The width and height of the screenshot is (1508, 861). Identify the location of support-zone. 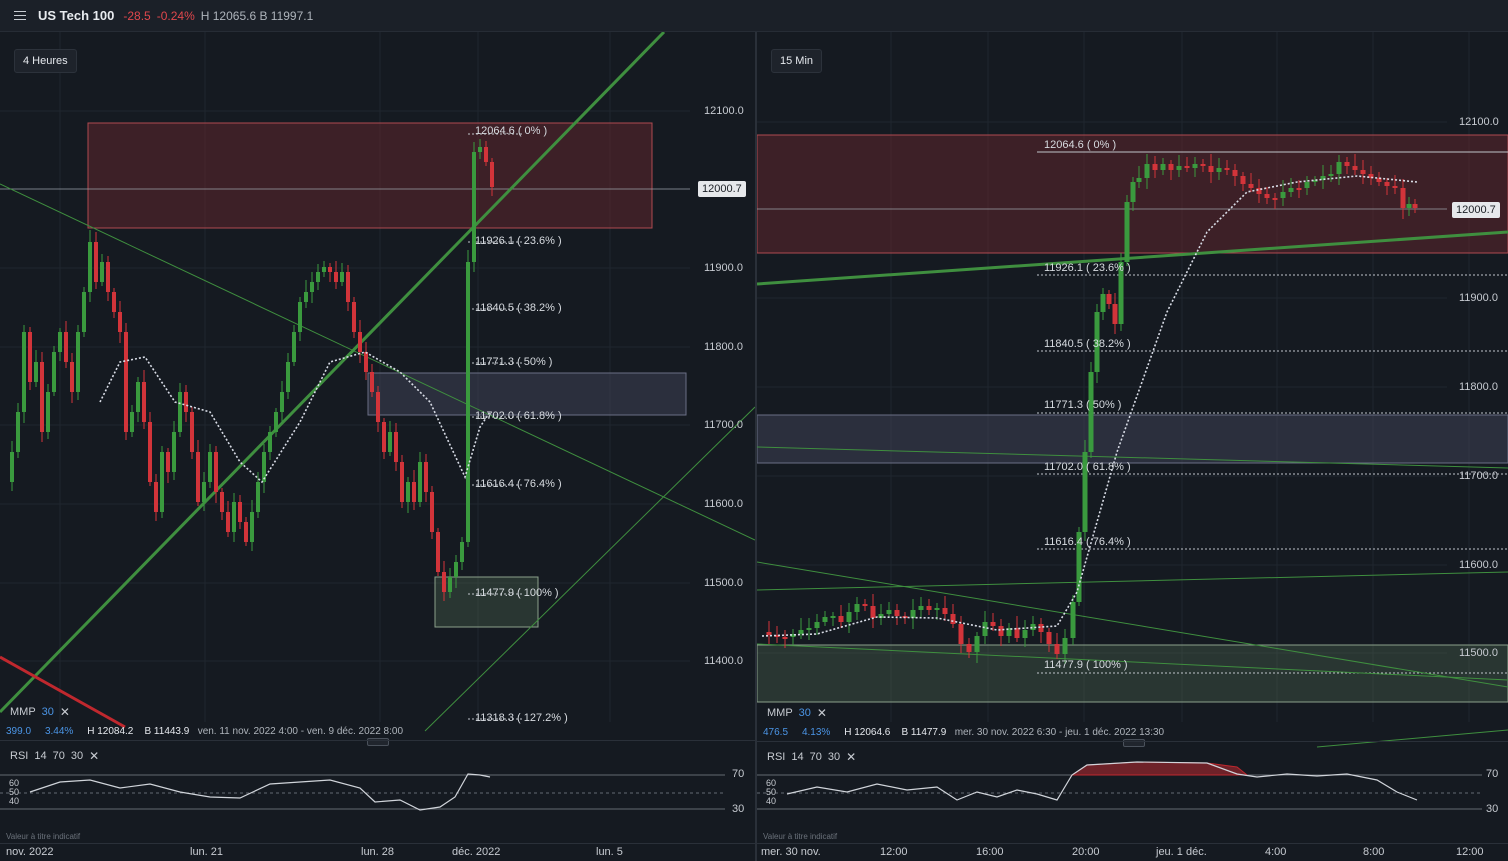
(486, 602).